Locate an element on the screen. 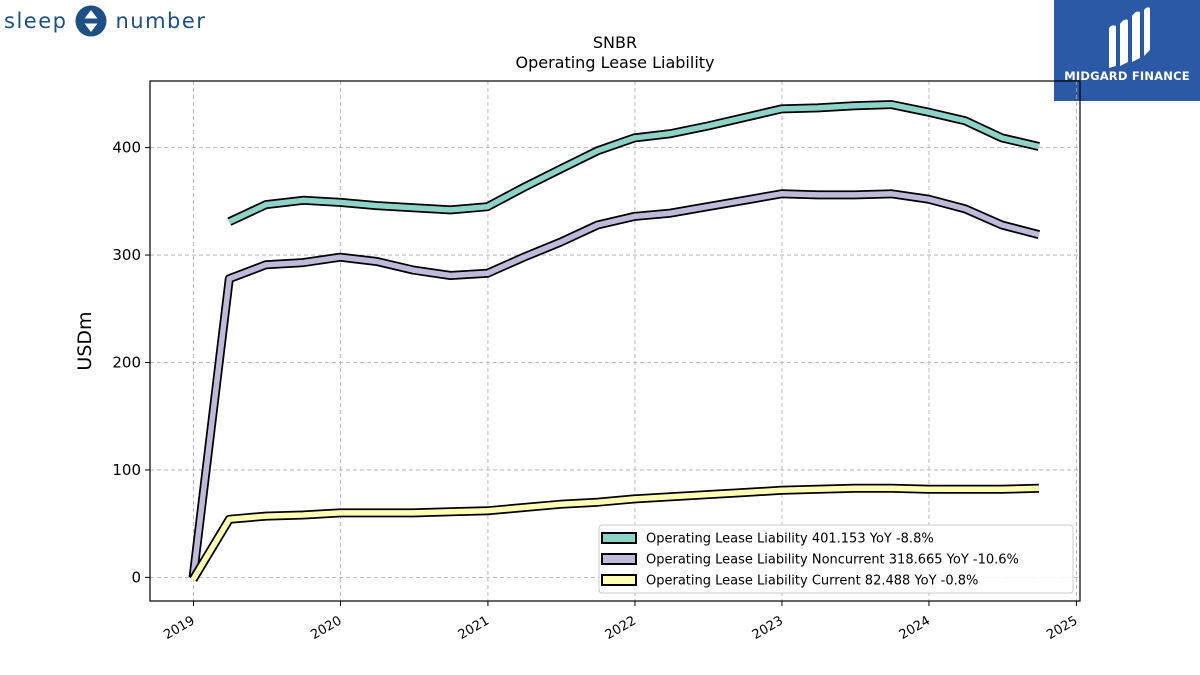  sleep-number-mark-icon is located at coordinates (91, 21).